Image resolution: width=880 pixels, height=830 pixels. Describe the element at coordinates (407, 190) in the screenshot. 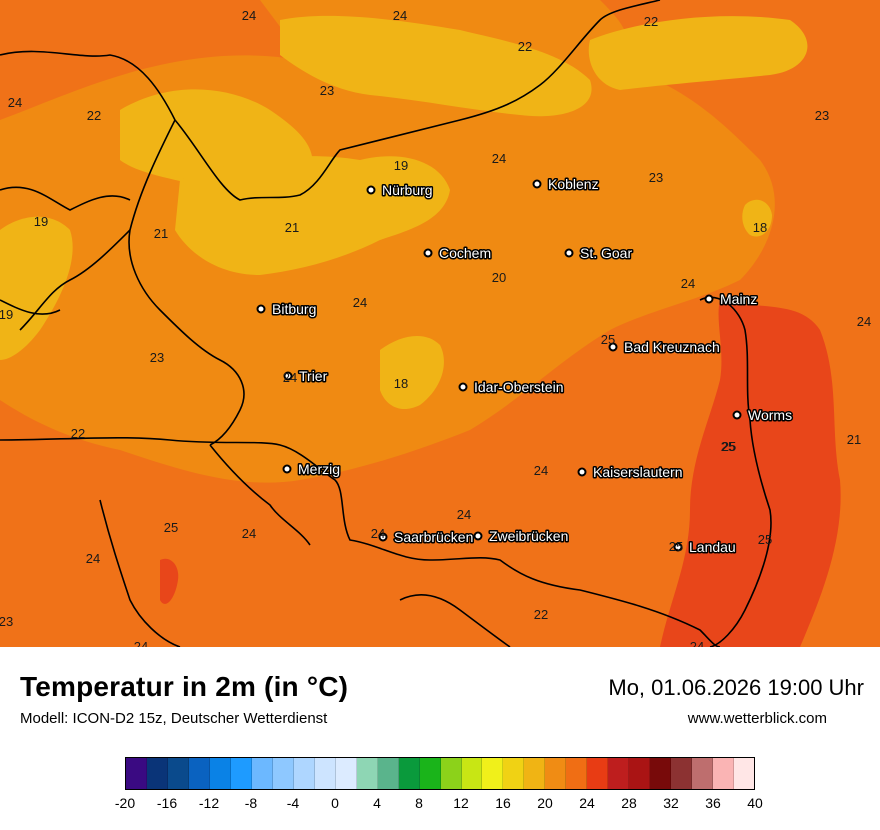

I see `city-label: Nürburg` at that location.